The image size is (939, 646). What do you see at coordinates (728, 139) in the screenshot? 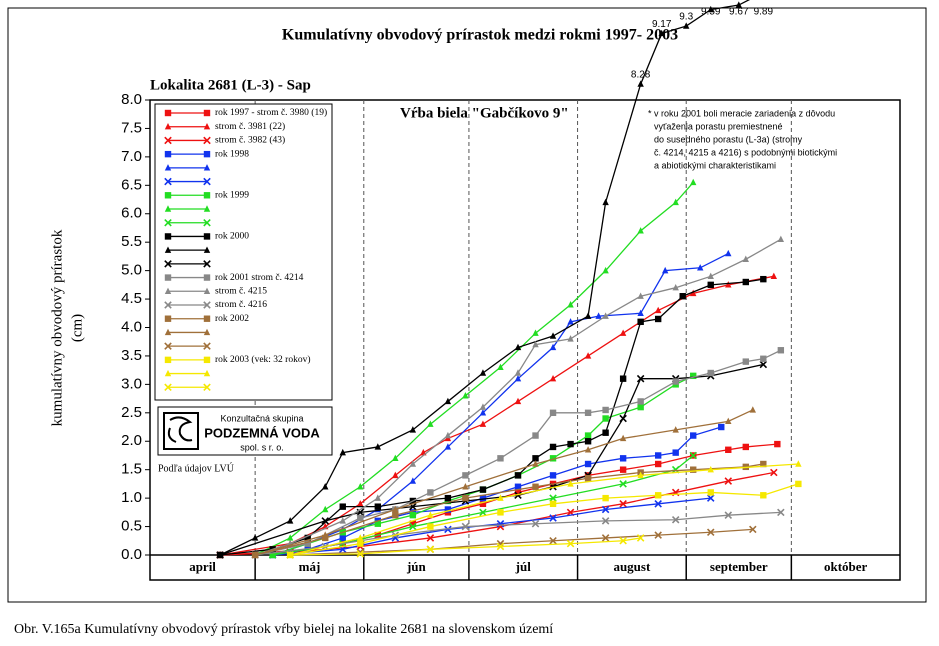
I see `note-line: do susedného porastu (L-3a) (stromy` at bounding box center [728, 139].